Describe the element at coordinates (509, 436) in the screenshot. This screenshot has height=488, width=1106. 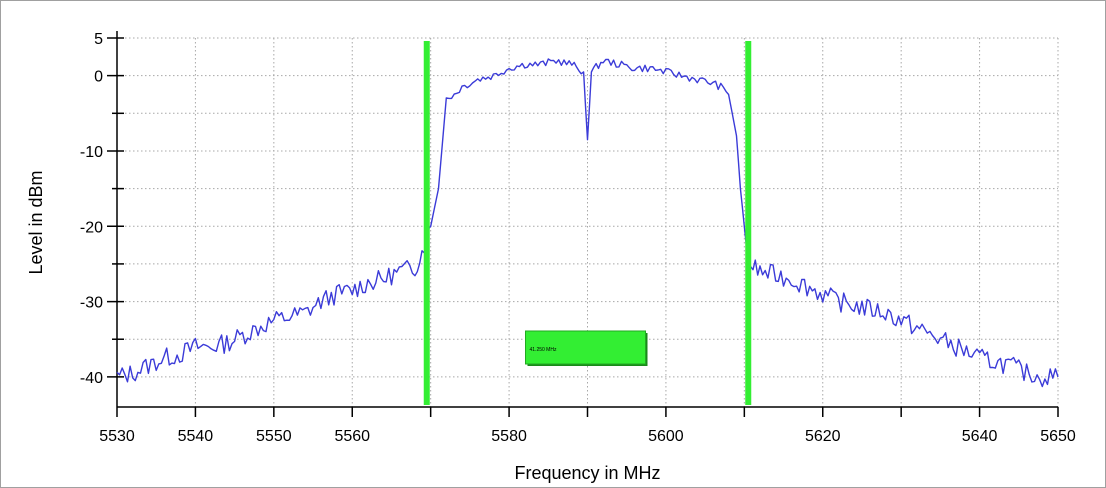
I see `x-tick-label: 5580` at that location.